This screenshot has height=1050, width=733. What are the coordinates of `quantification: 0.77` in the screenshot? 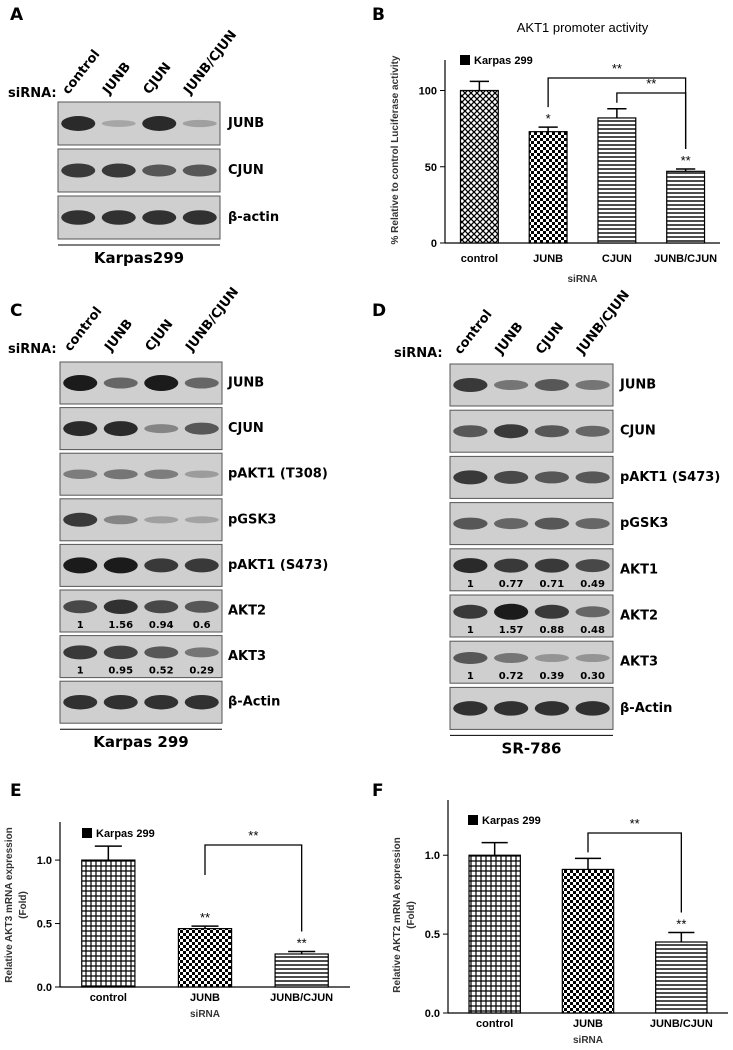 It's located at (511, 584).